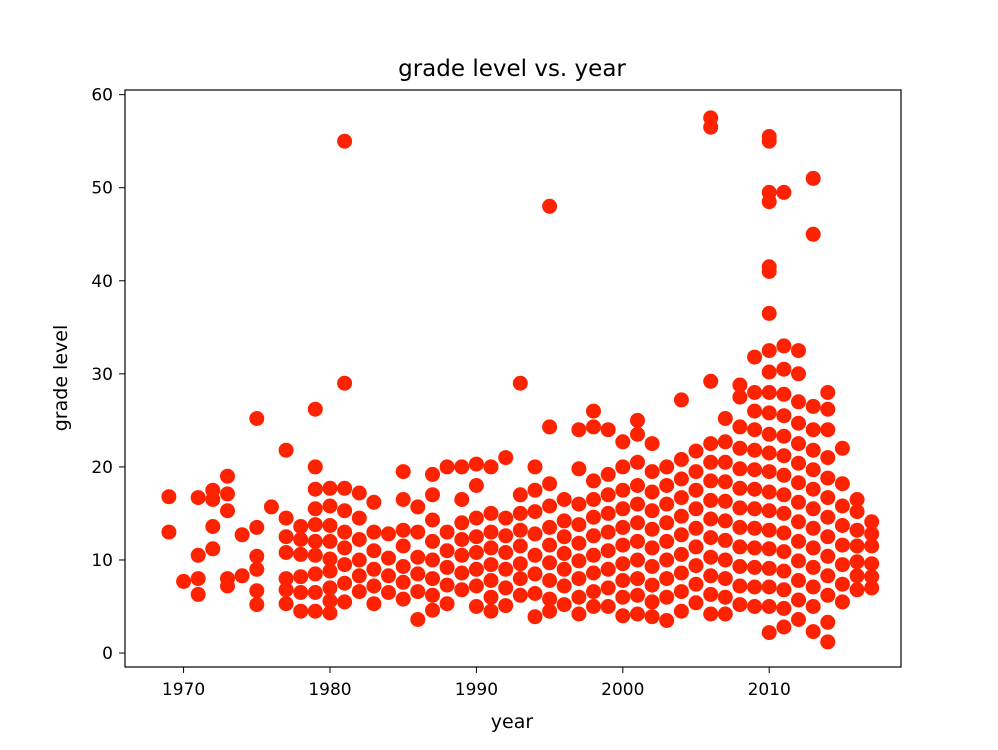  Describe the element at coordinates (476, 690) in the screenshot. I see `x-tick-label: 1990` at that location.